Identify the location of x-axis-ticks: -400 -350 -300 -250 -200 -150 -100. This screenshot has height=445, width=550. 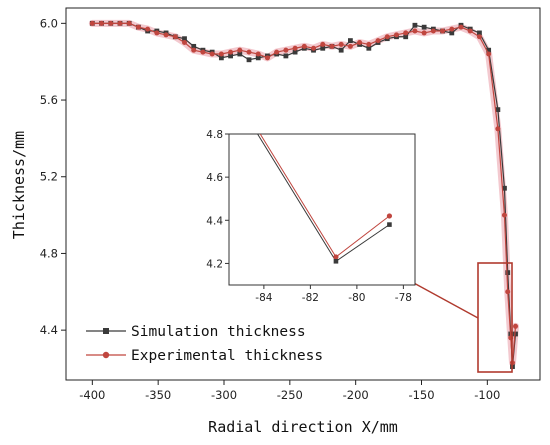
(289, 391).